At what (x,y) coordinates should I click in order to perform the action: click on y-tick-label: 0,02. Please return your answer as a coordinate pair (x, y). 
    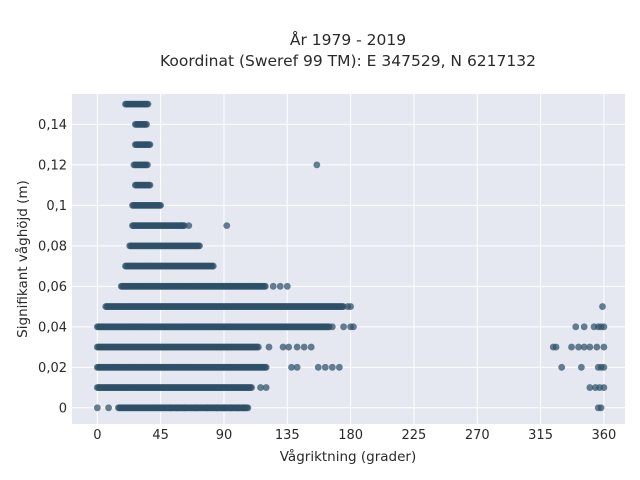
    Looking at the image, I should click on (52, 368).